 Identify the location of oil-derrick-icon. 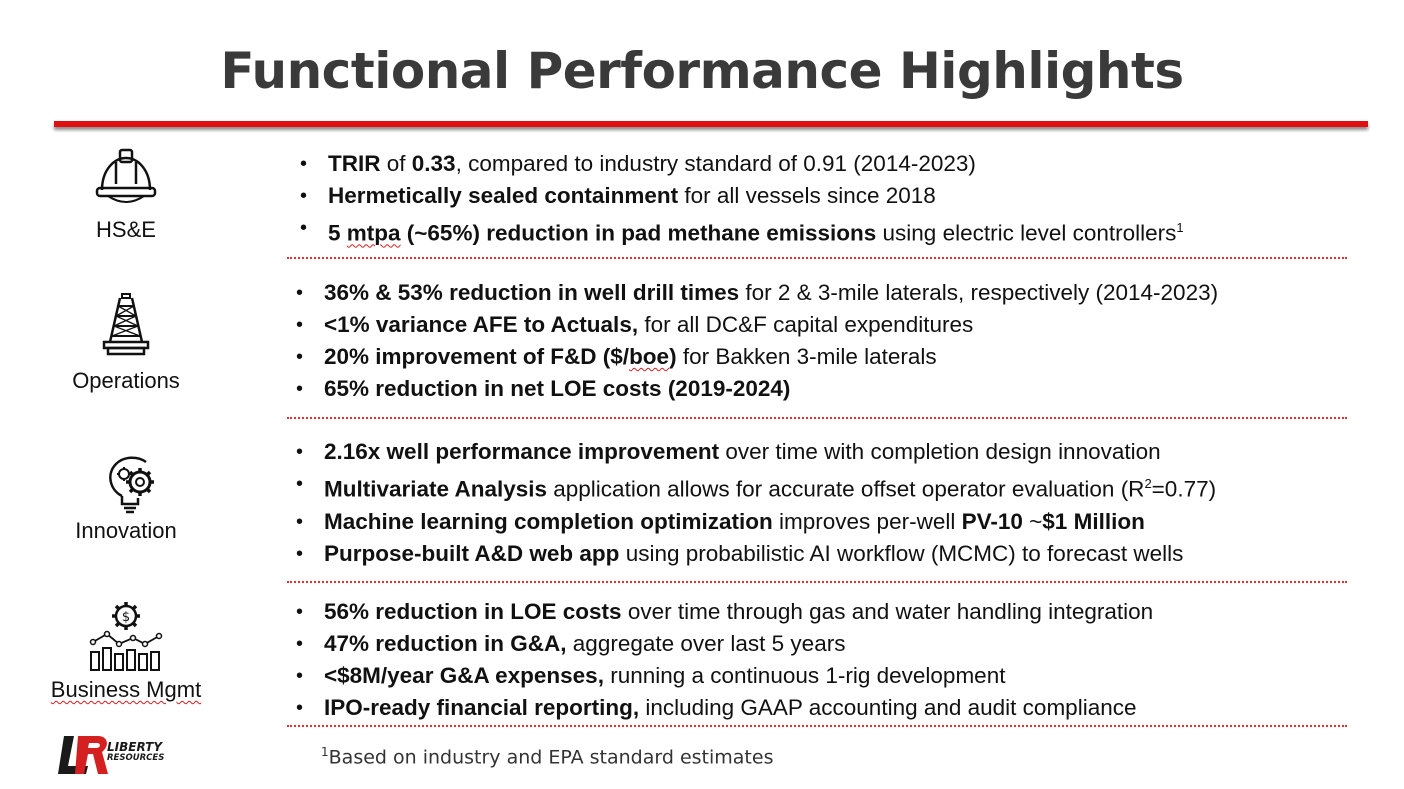
(126, 324).